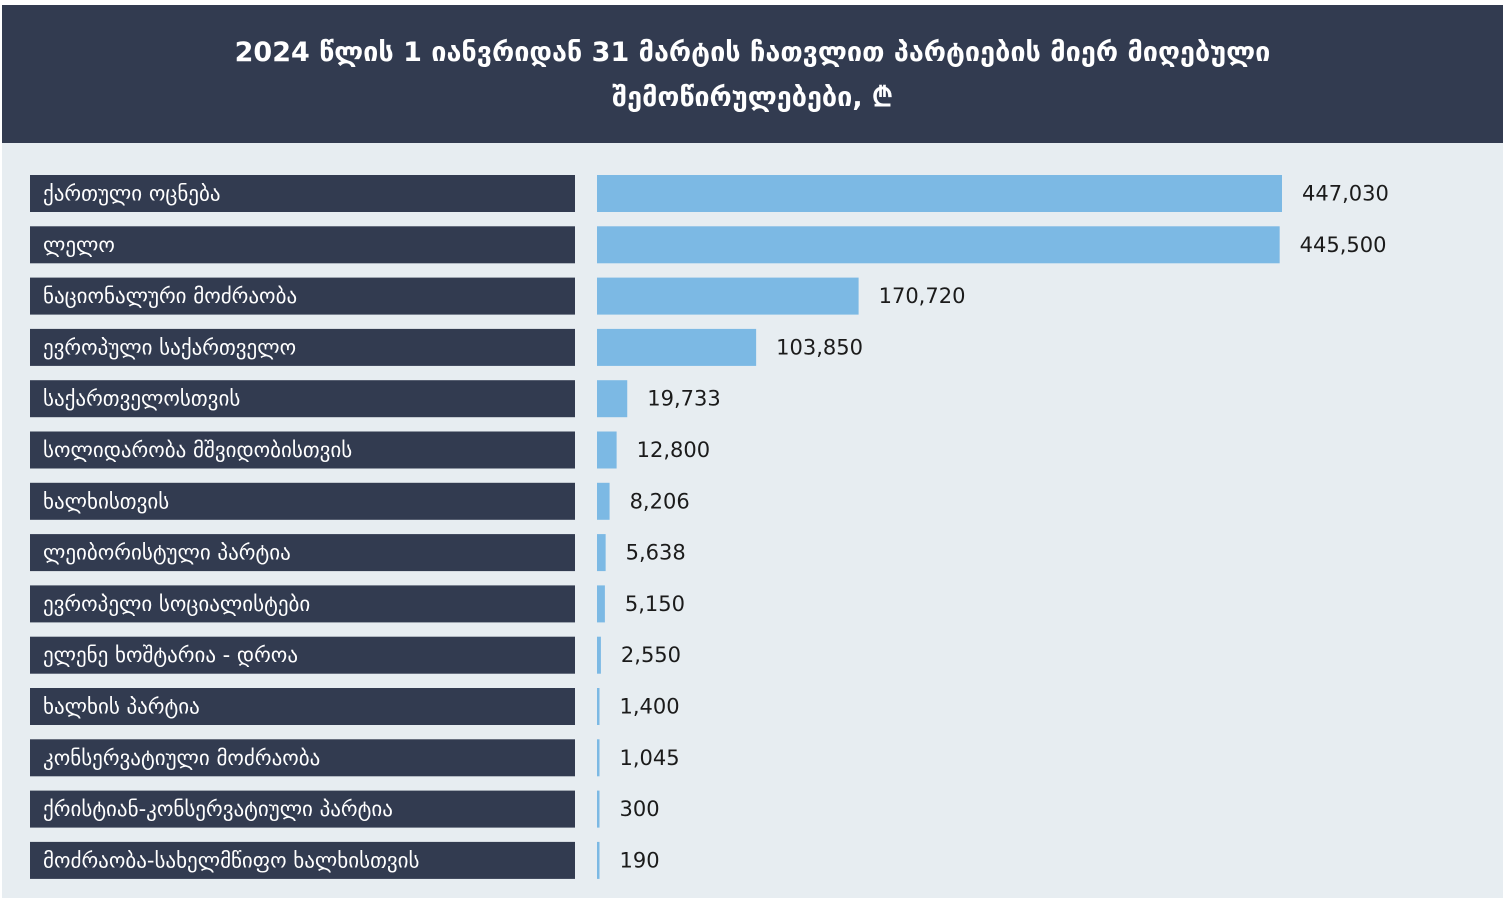  I want to click on category-label: ლეიბორისტული პარტია, so click(167, 553).